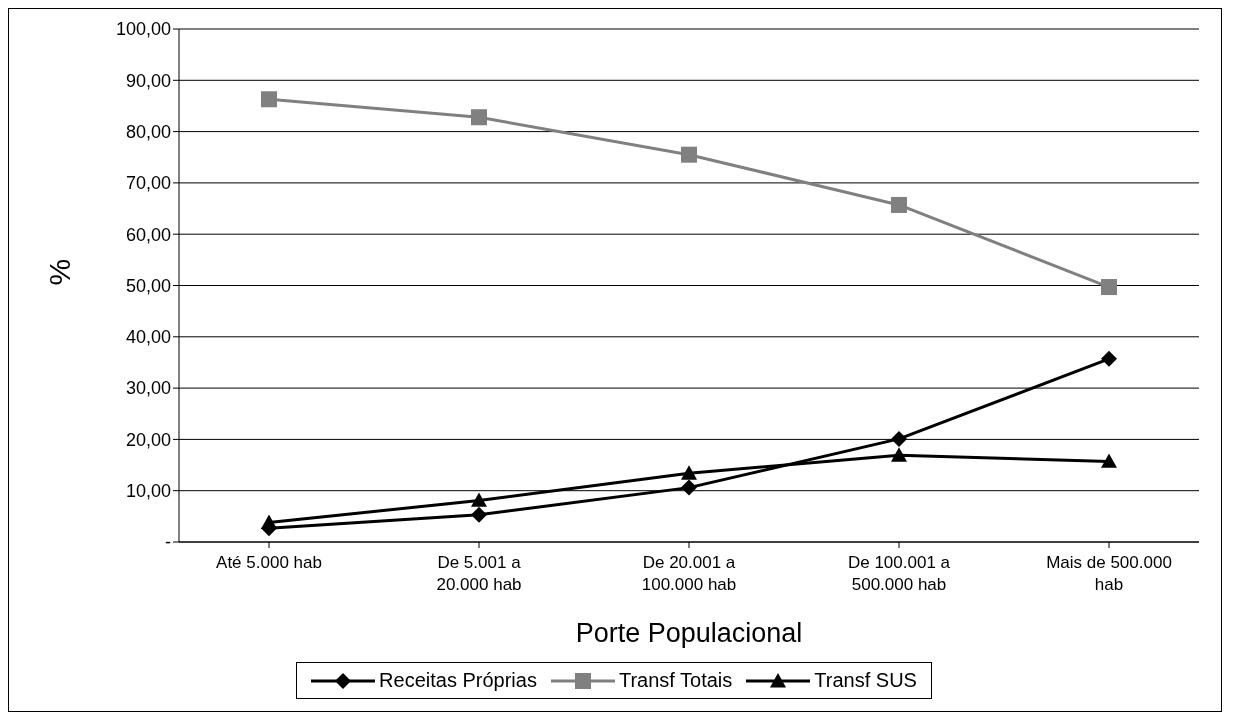 This screenshot has height=721, width=1235. Describe the element at coordinates (689, 573) in the screenshot. I see `x-tick-label: De 20.001 a 100.000 hab` at that location.